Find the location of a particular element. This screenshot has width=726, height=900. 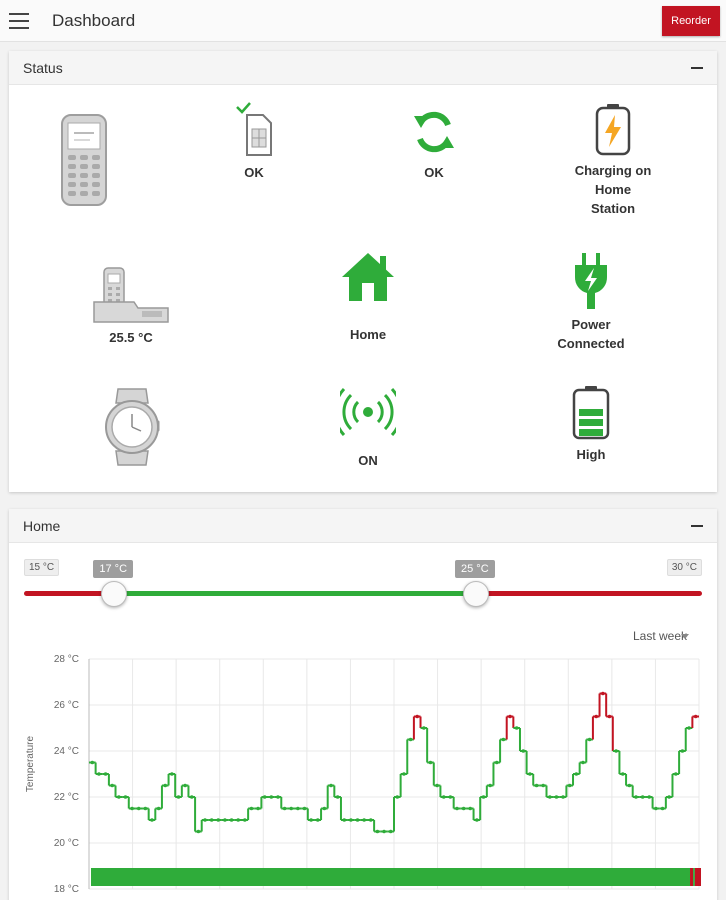

home-card-header: Home is located at coordinates (363, 526).